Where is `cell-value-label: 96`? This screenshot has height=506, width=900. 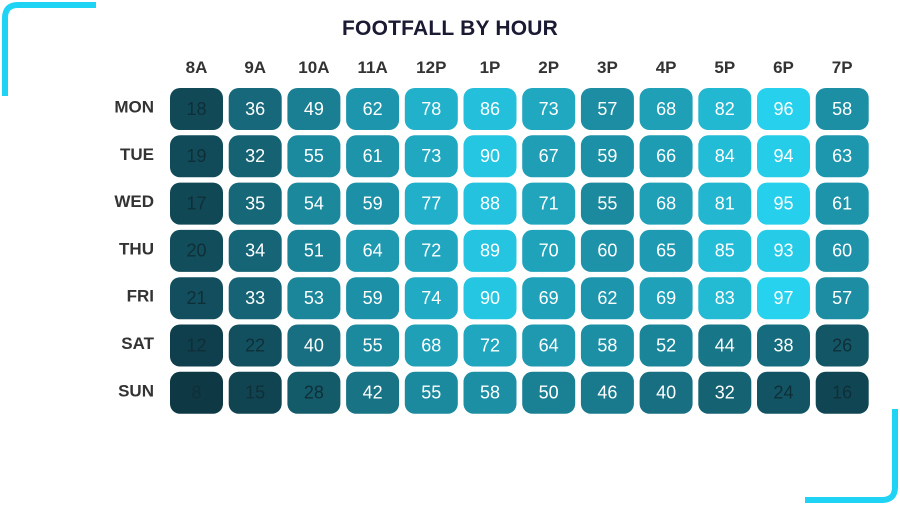 cell-value-label: 96 is located at coordinates (783, 109).